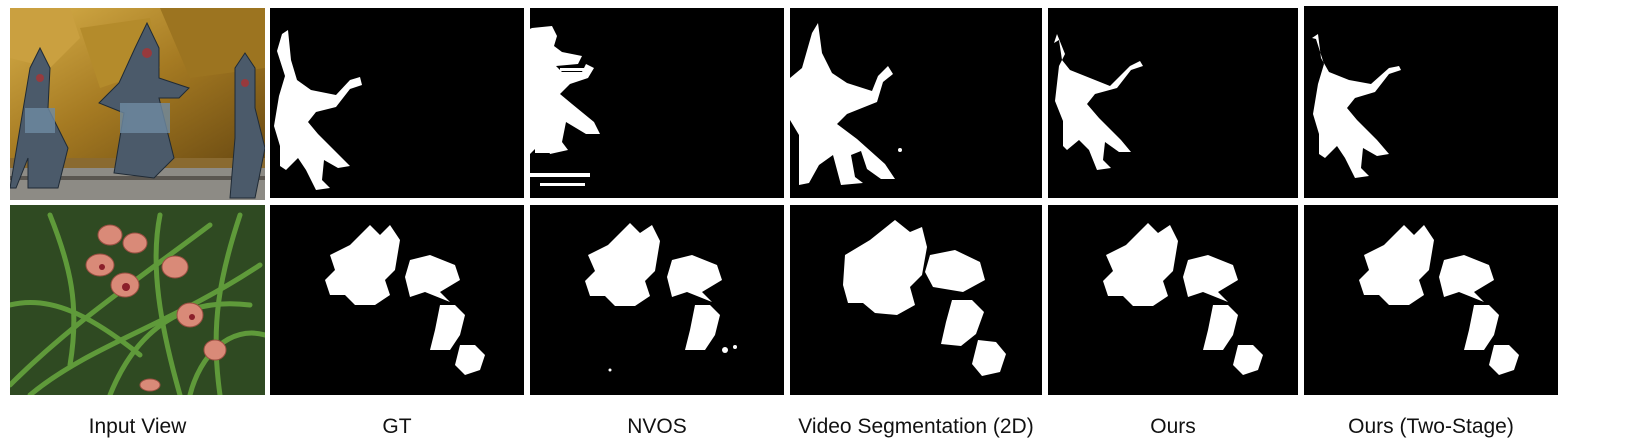  Describe the element at coordinates (657, 103) in the screenshot. I see `nvos-mask-statue` at that location.